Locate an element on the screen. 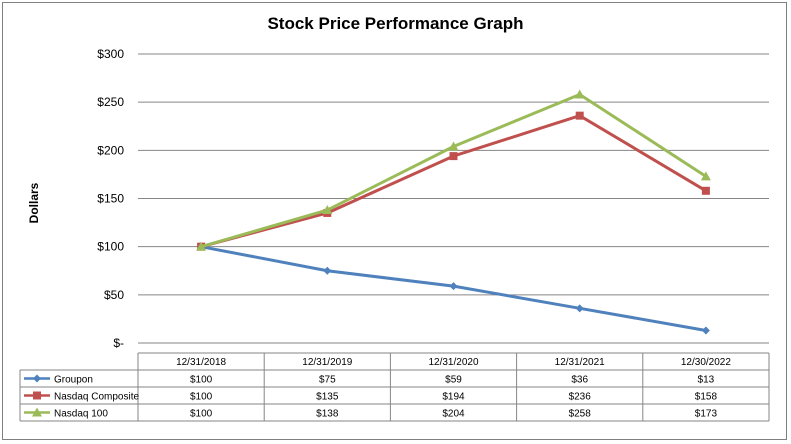 This screenshot has height=444, width=791. y-tick-label: $50 is located at coordinates (114, 295).